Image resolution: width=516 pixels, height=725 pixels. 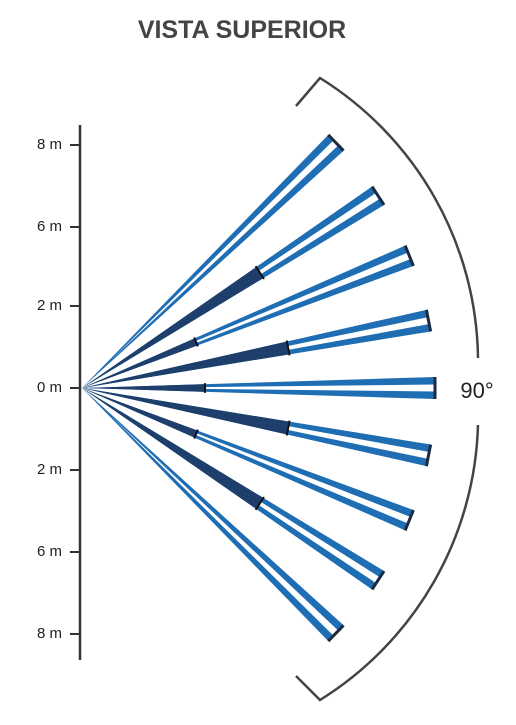 What do you see at coordinates (49, 387) in the screenshot?
I see `axis-label: 0 m` at bounding box center [49, 387].